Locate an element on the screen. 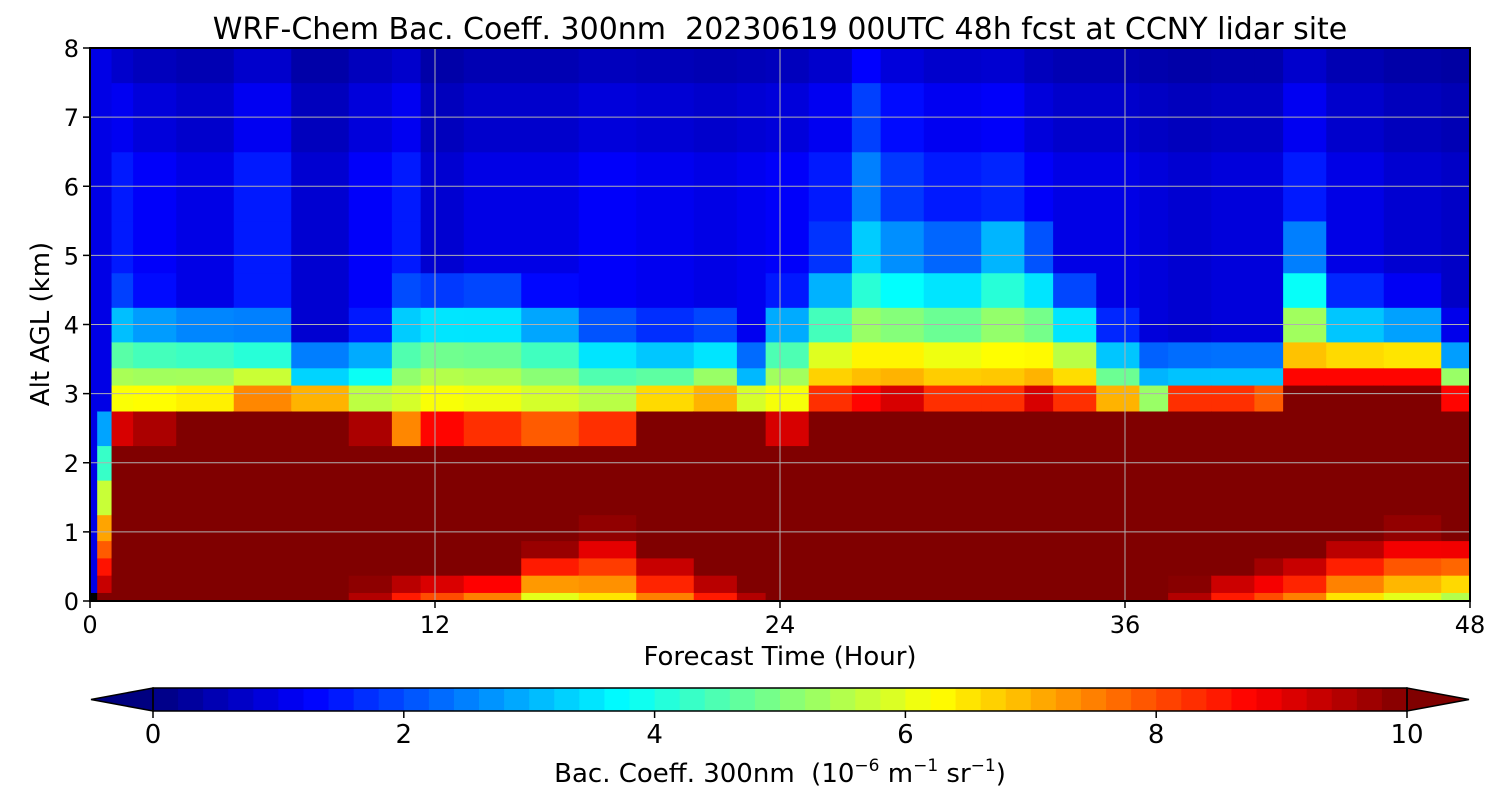  x-tick-label: 36 is located at coordinates (1125, 625).